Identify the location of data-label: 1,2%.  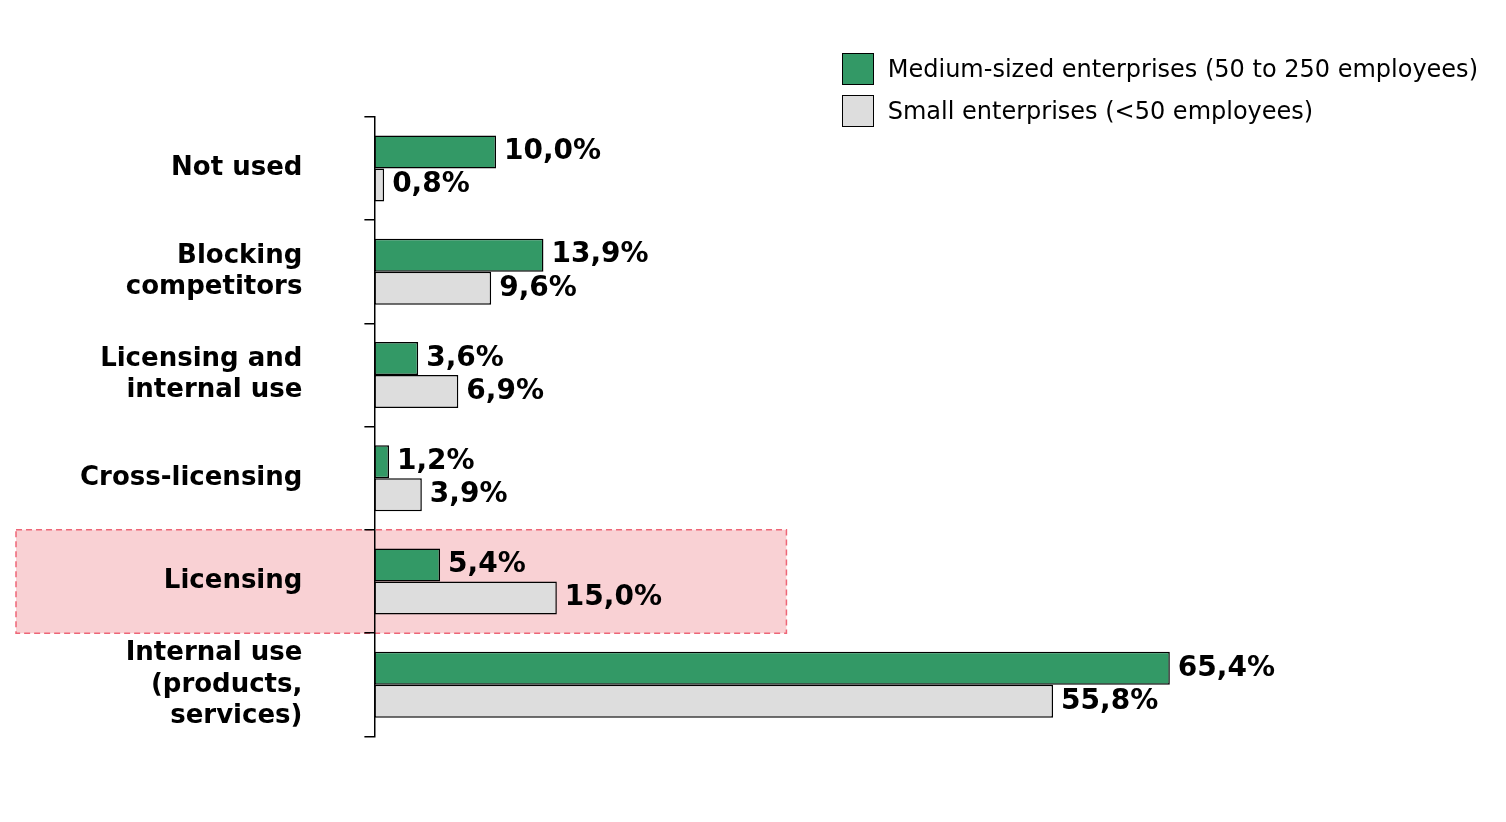
(435, 459).